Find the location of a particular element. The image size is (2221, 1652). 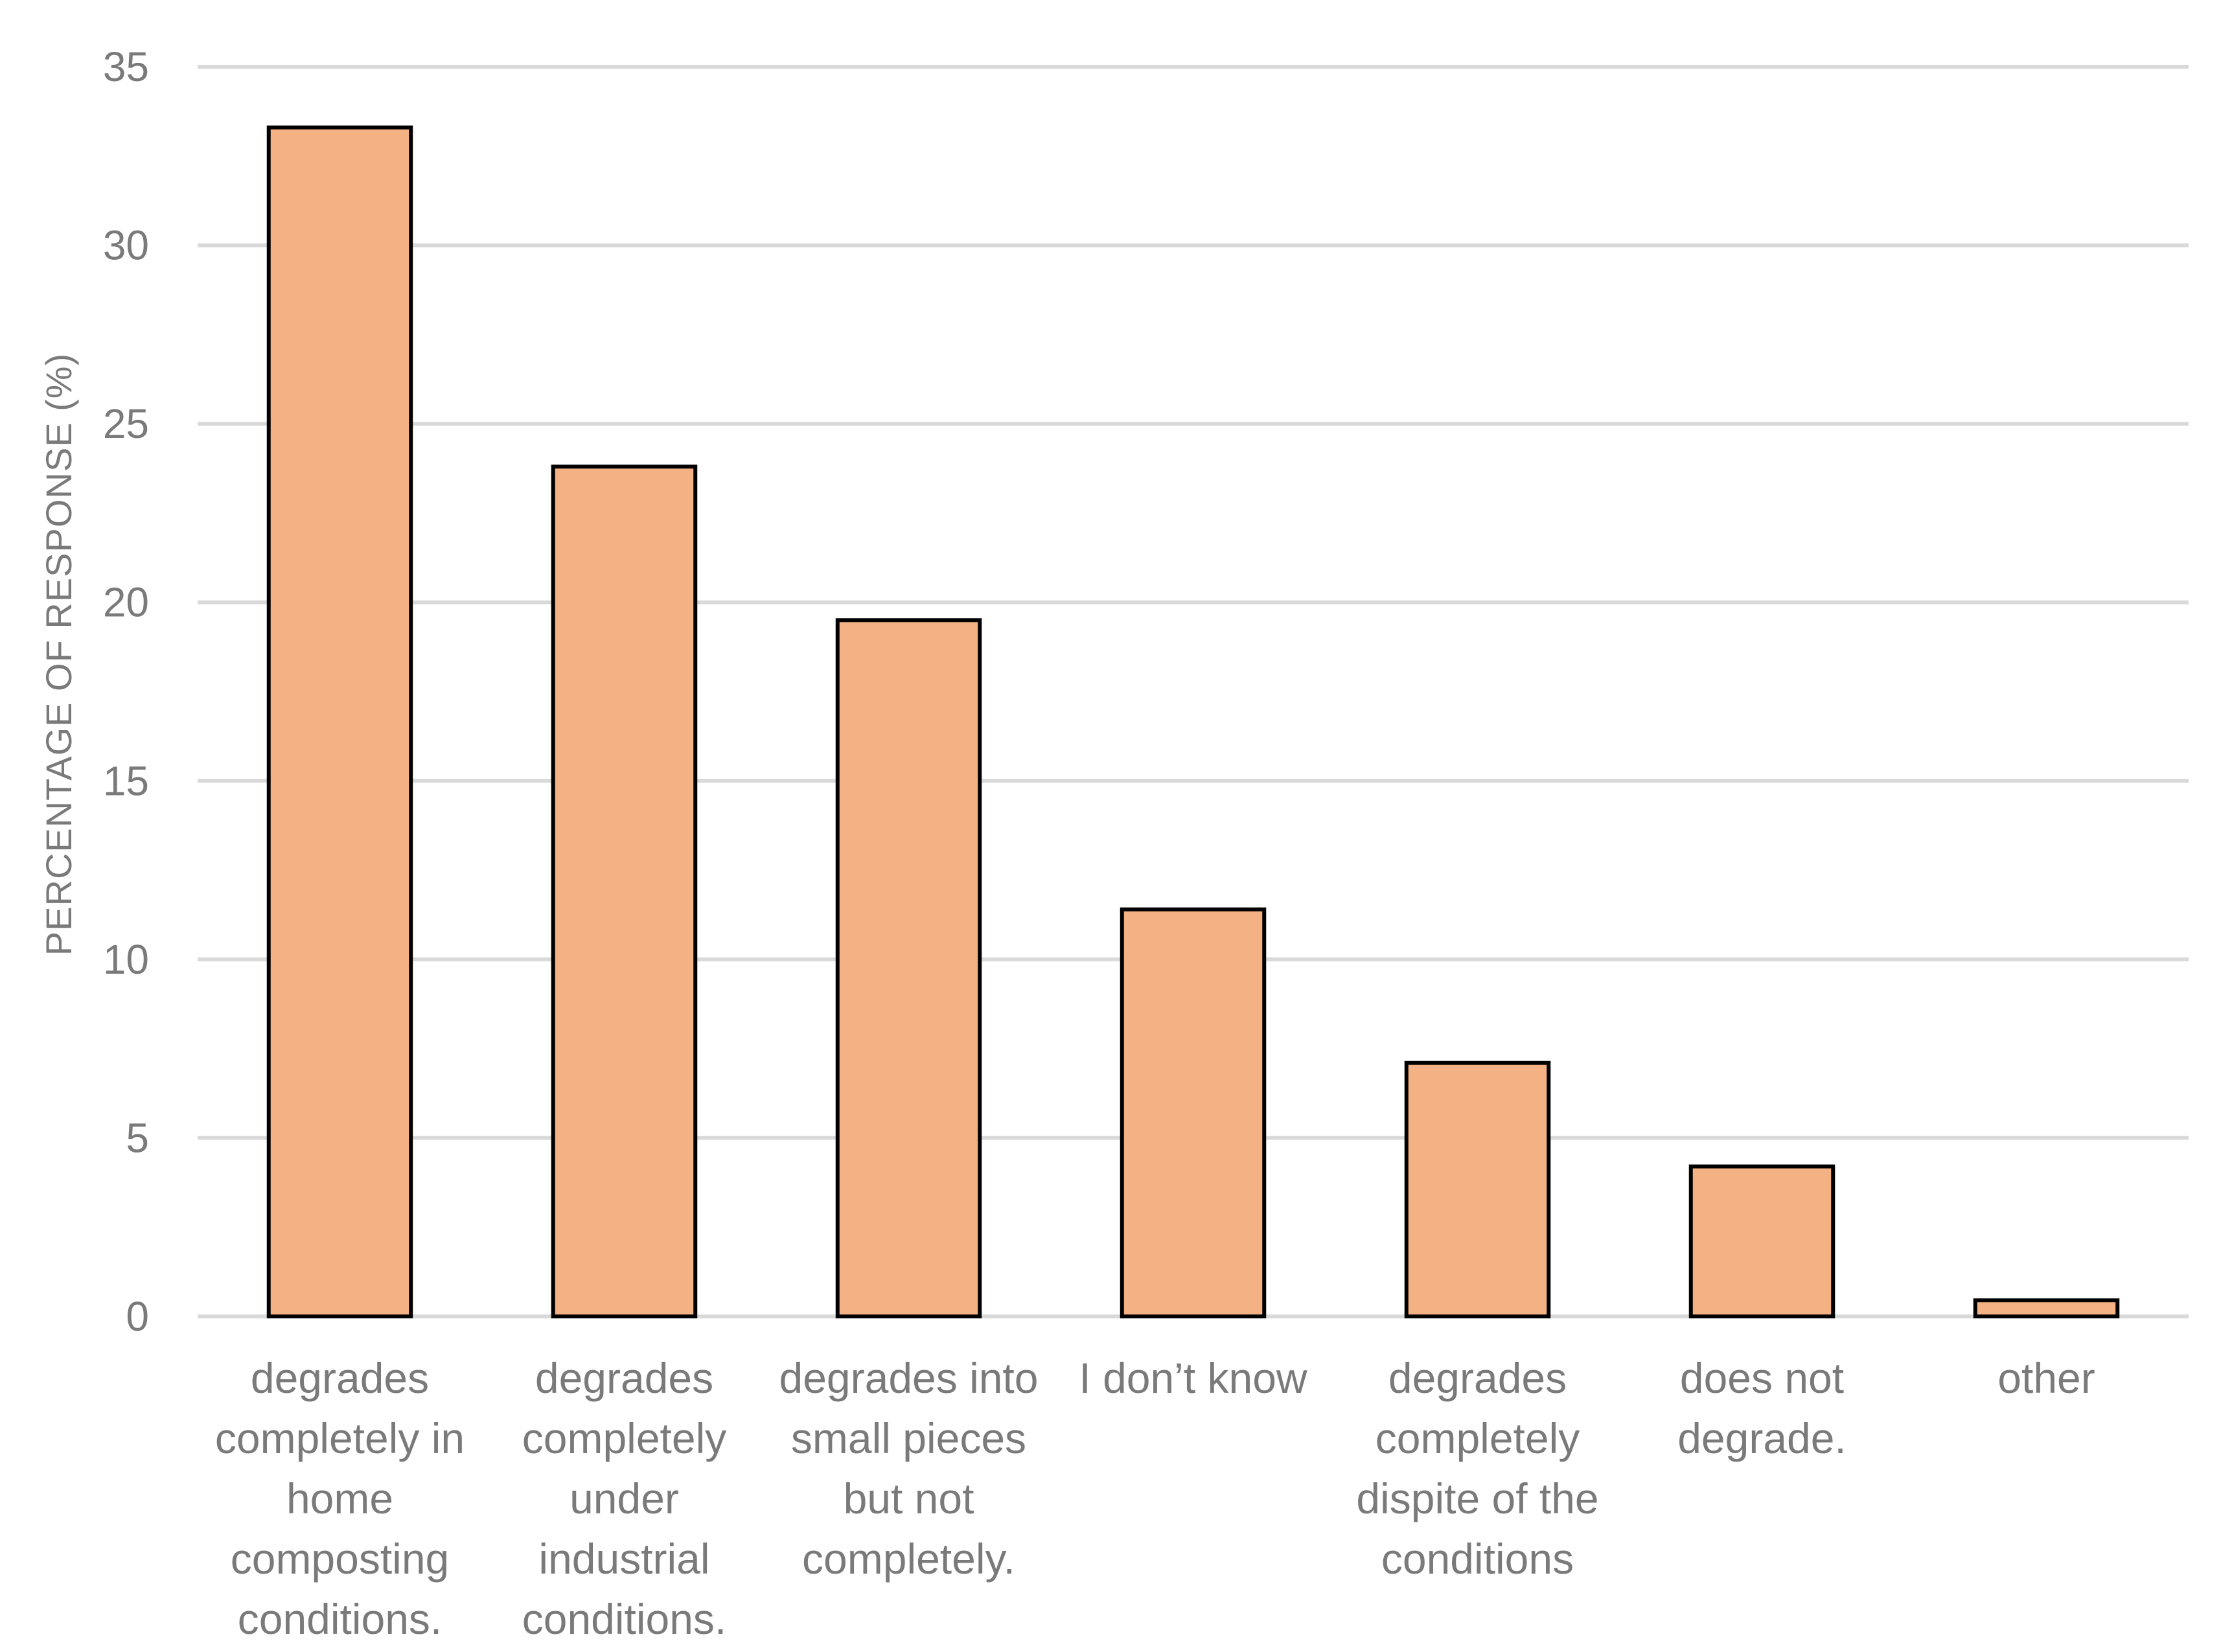

x-category-label-line: conditions is located at coordinates (1477, 1559).